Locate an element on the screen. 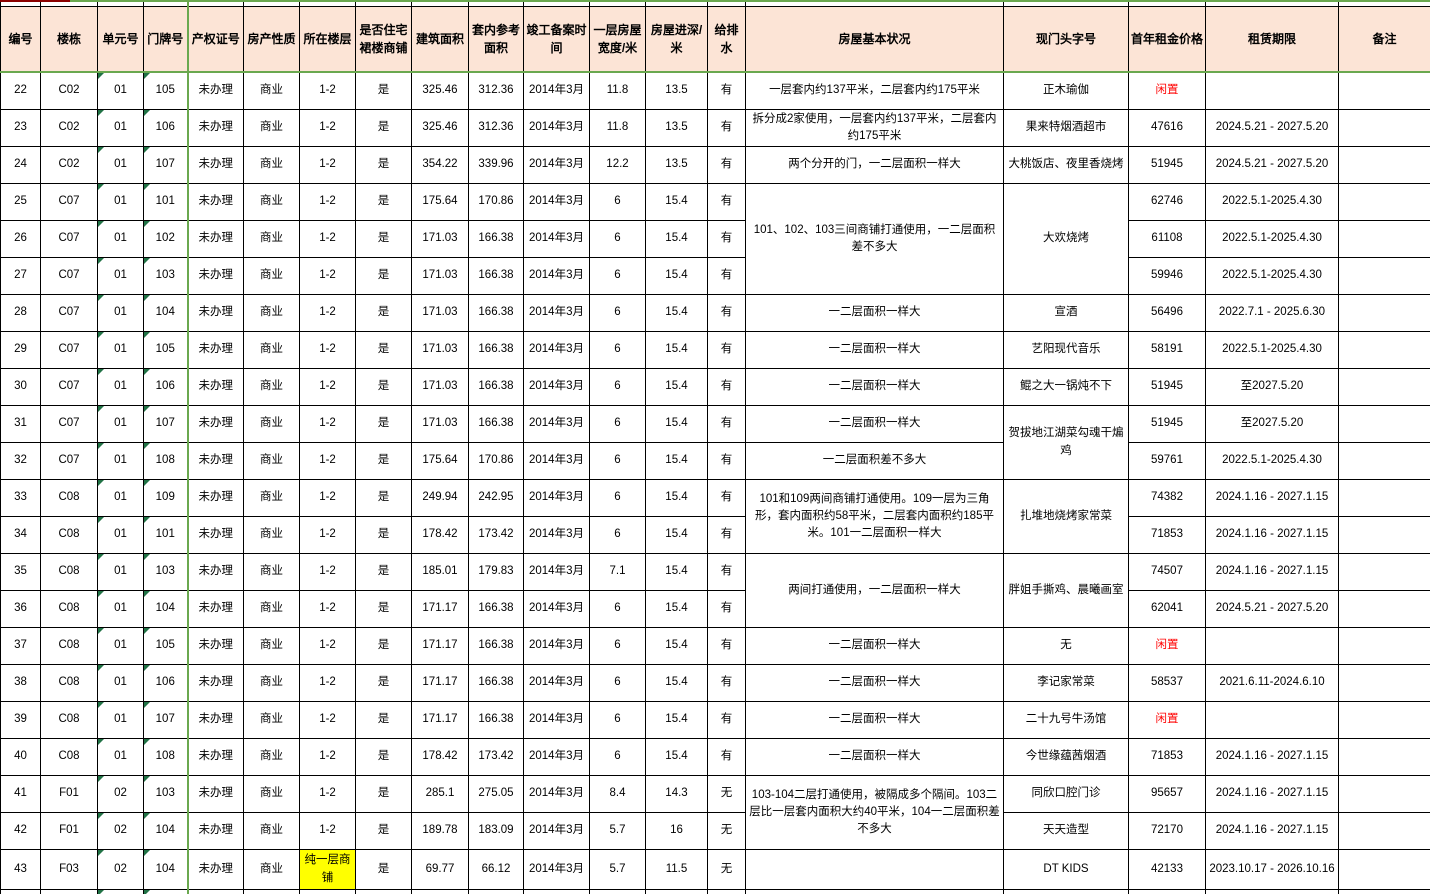  cell-rent: 闲置 is located at coordinates (1167, 646).